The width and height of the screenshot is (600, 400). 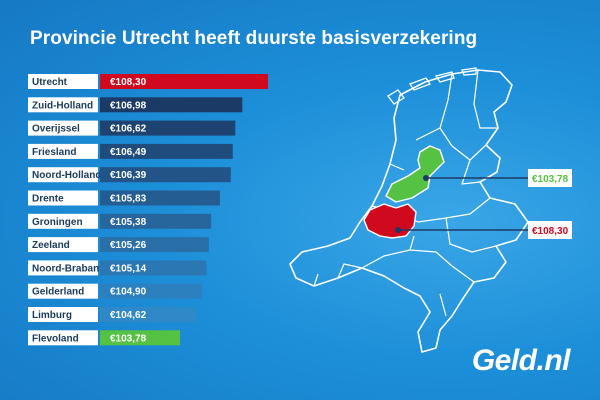 I want to click on utrecht-marker, so click(x=398, y=230).